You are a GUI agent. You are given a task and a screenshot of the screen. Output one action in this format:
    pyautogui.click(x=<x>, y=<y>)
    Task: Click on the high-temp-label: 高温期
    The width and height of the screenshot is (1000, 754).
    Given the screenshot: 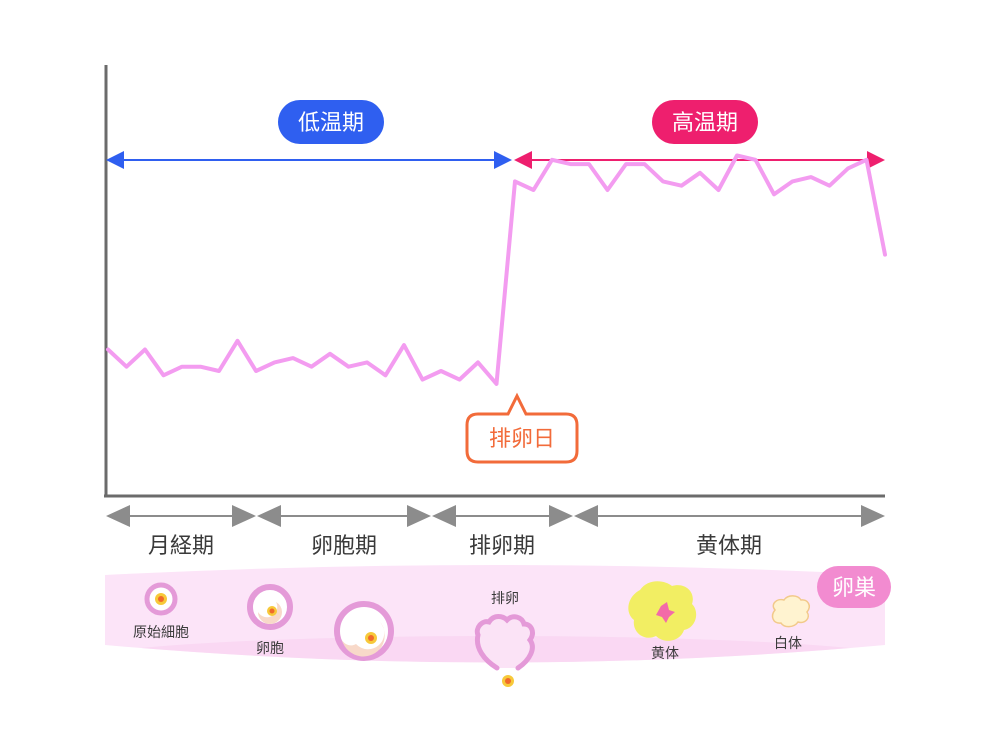 What is the action you would take?
    pyautogui.click(x=705, y=123)
    